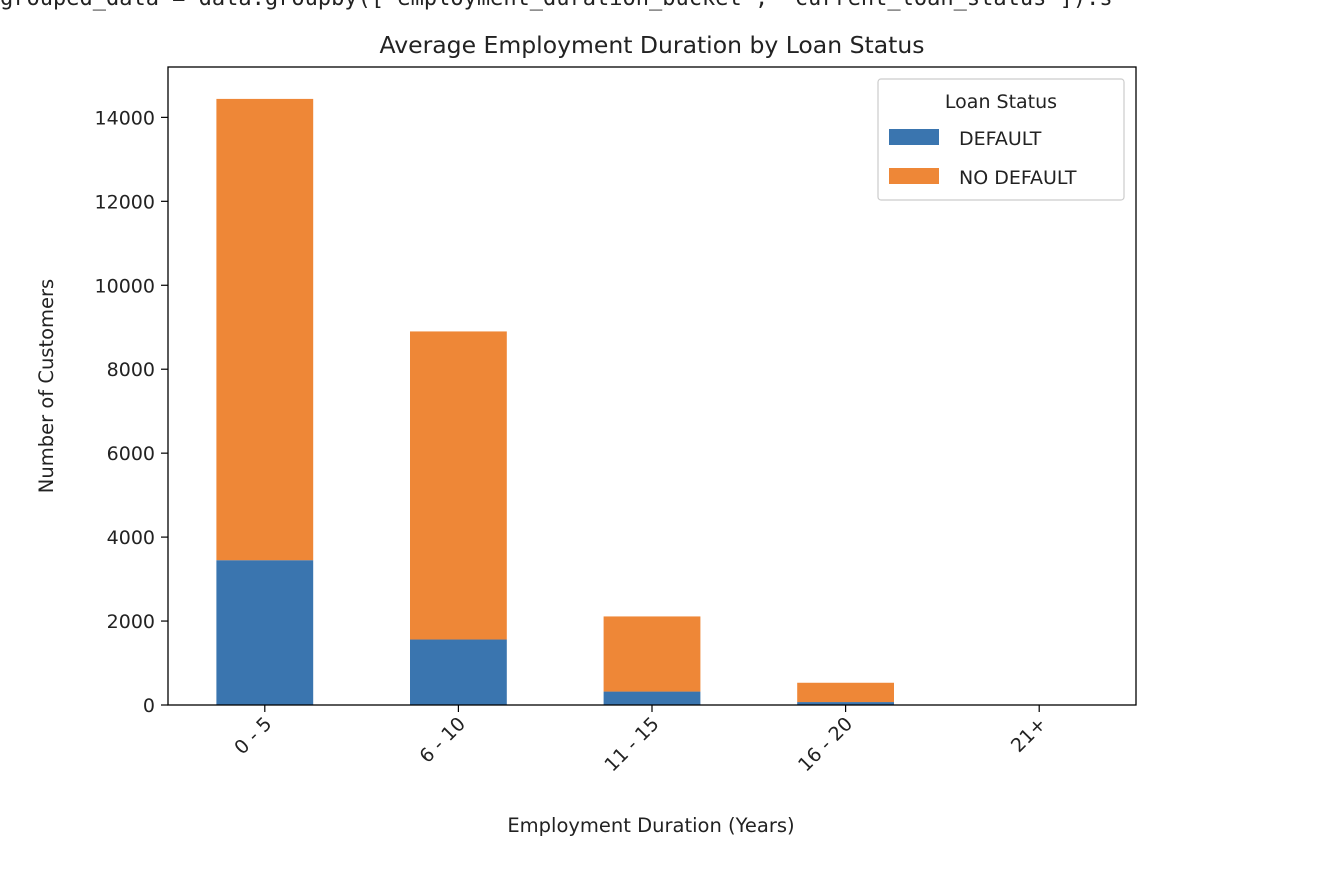 This screenshot has width=1324, height=874. Describe the element at coordinates (650, 825) in the screenshot. I see `x-axis-label: Employment Duration (Years)` at that location.